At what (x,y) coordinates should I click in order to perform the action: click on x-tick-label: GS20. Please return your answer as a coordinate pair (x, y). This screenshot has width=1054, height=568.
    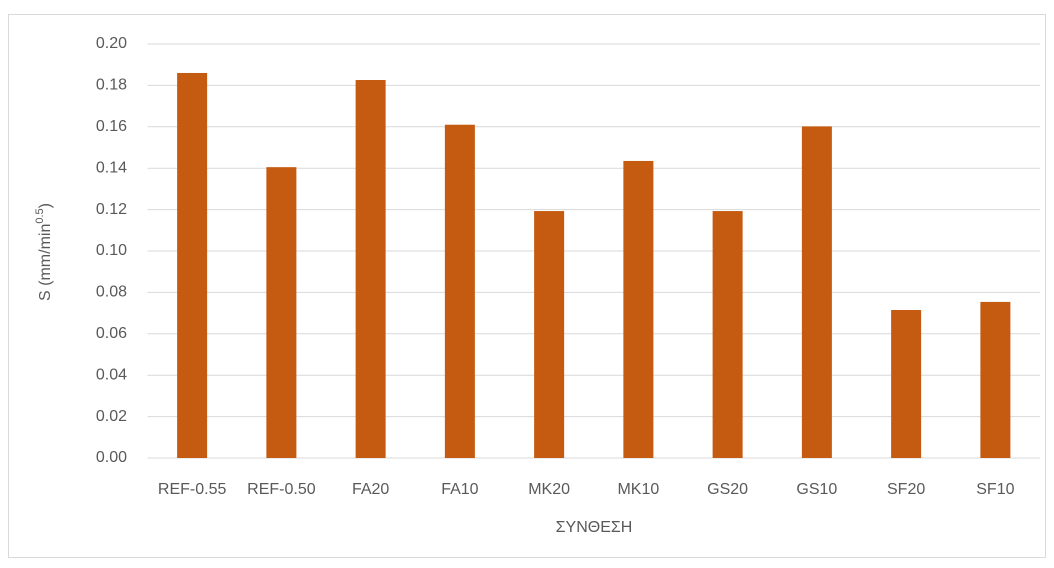
    Looking at the image, I should click on (727, 489).